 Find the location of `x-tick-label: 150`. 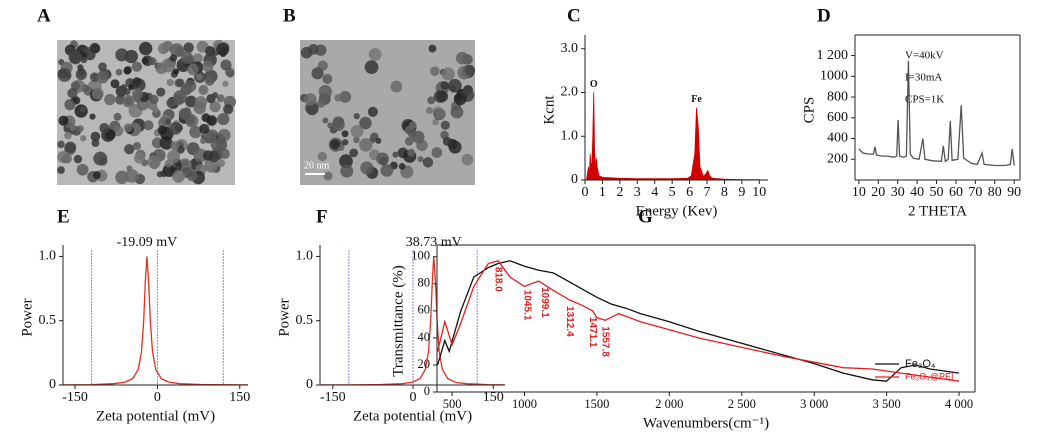

x-tick-label: 150 is located at coordinates (493, 397).